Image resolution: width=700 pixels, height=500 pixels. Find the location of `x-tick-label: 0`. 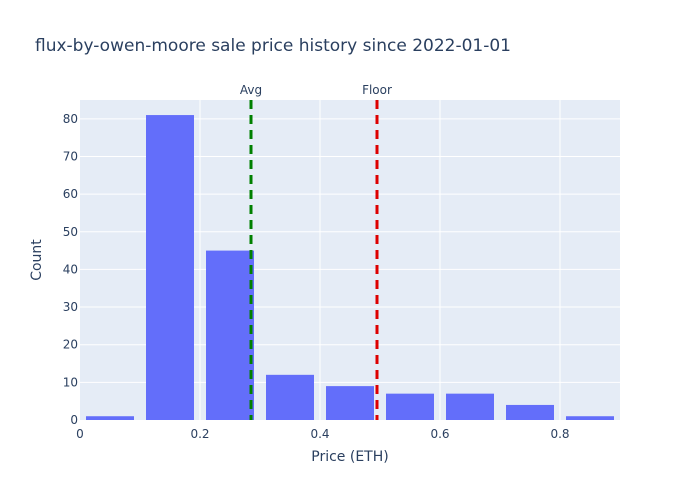

x-tick-label: 0 is located at coordinates (80, 434).